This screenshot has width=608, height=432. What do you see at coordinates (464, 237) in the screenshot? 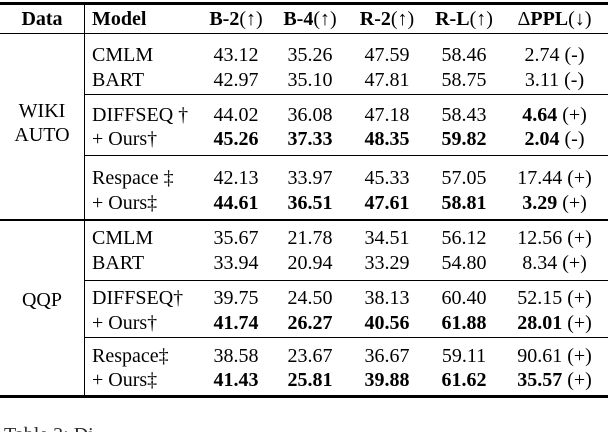
I see `rl-value: 56.12` at bounding box center [464, 237].